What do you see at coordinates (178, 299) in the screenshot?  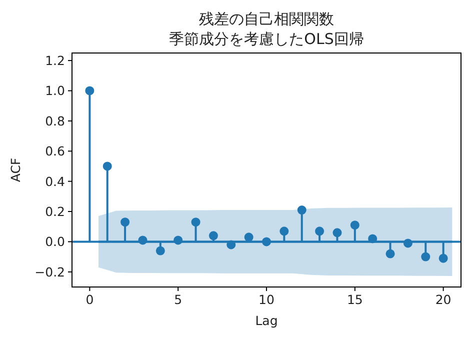 I see `x-tick-label: 5` at bounding box center [178, 299].